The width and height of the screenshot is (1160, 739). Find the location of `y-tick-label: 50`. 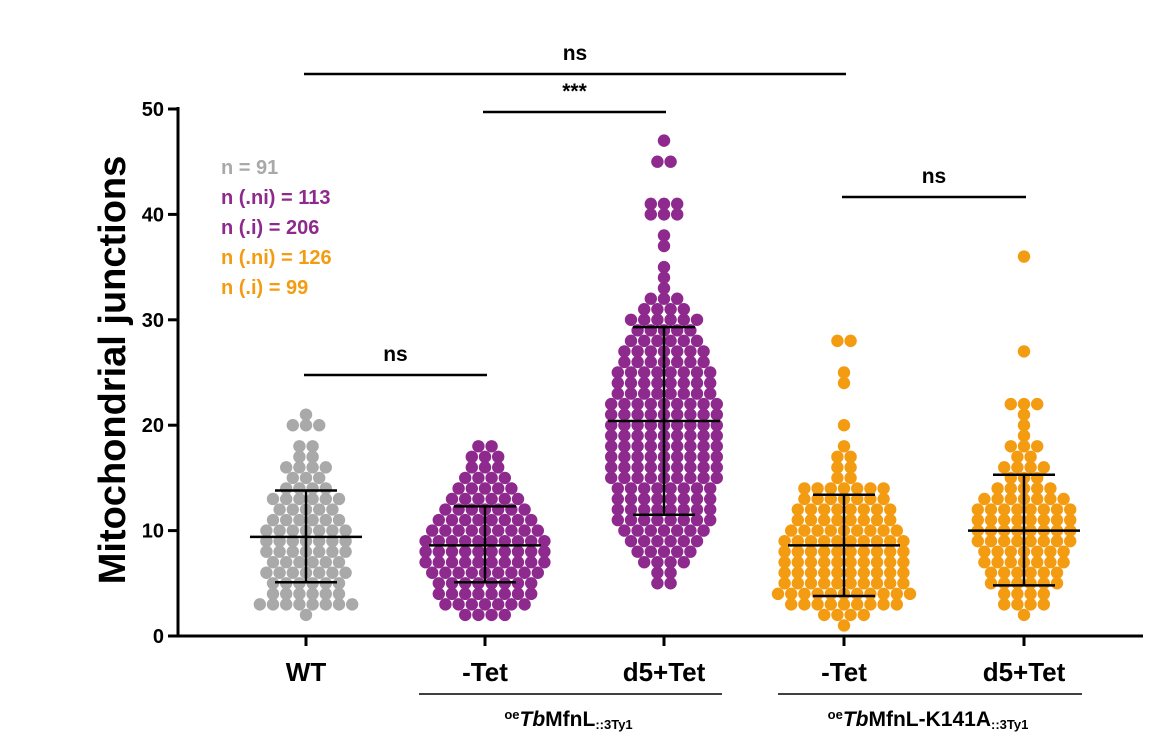

y-tick-label: 50 is located at coordinates (153, 110).